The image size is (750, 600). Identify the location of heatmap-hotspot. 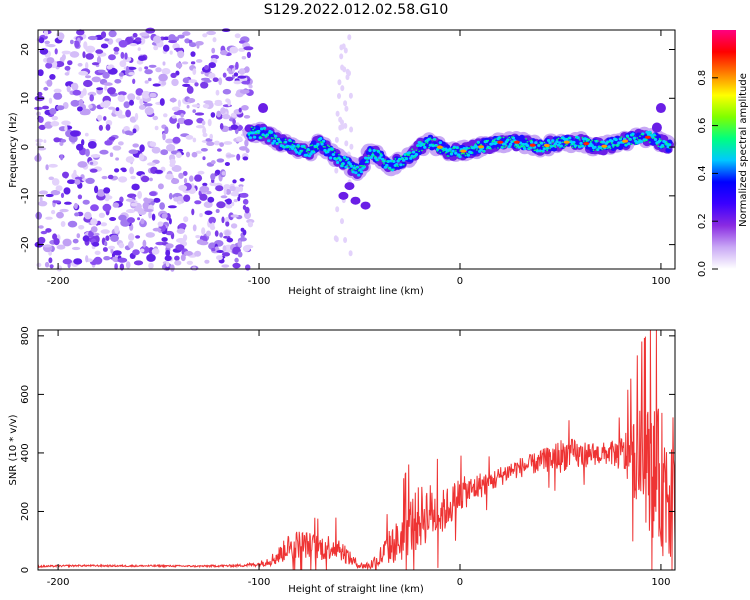
(532, 145).